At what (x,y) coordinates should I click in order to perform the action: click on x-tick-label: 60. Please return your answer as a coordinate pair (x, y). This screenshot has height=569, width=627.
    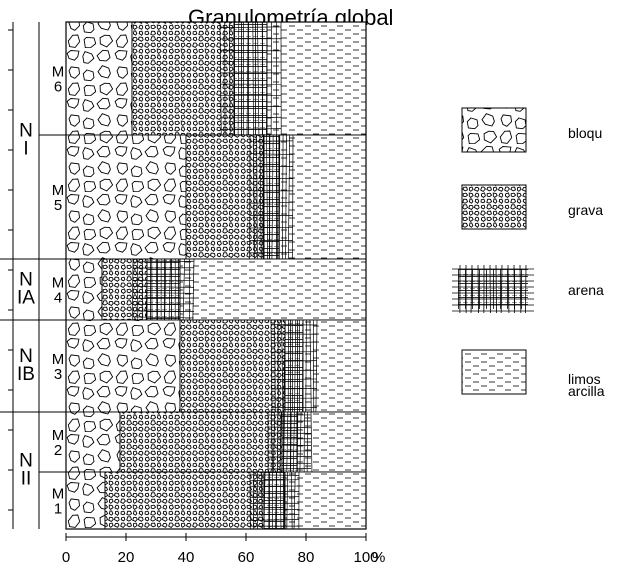
    Looking at the image, I should click on (246, 557).